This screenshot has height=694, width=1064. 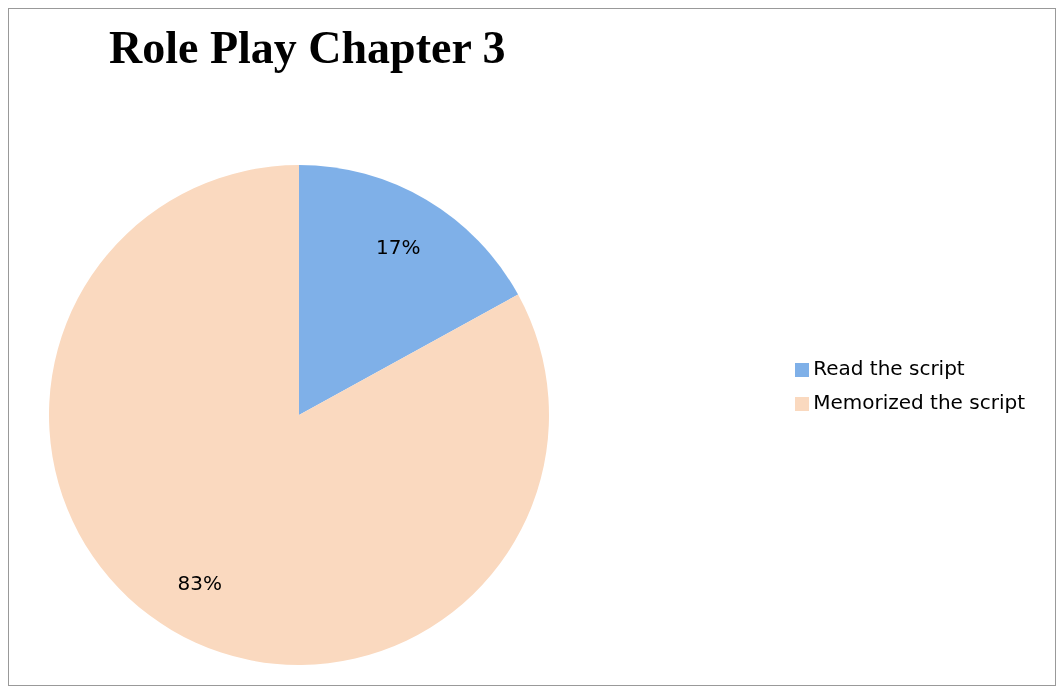 I want to click on data-label: 83%, so click(x=199, y=582).